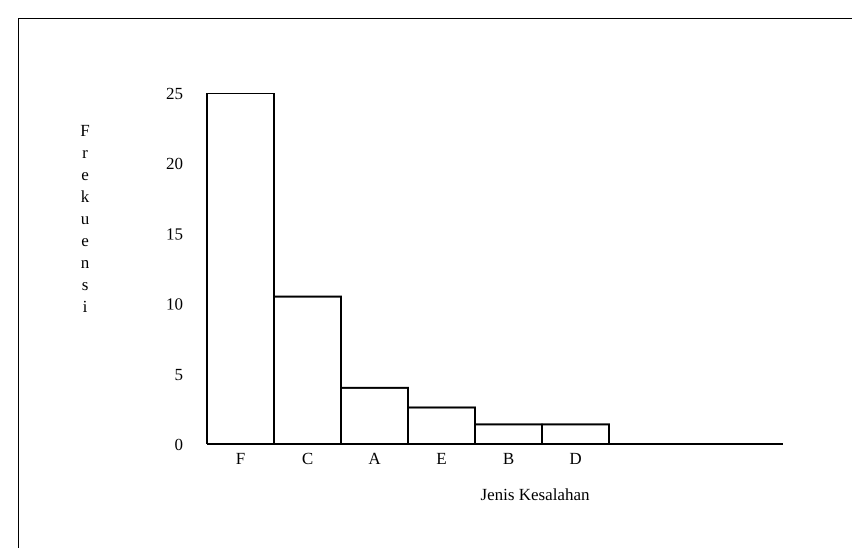  What do you see at coordinates (308, 458) in the screenshot?
I see `x-tick-label: C` at bounding box center [308, 458].